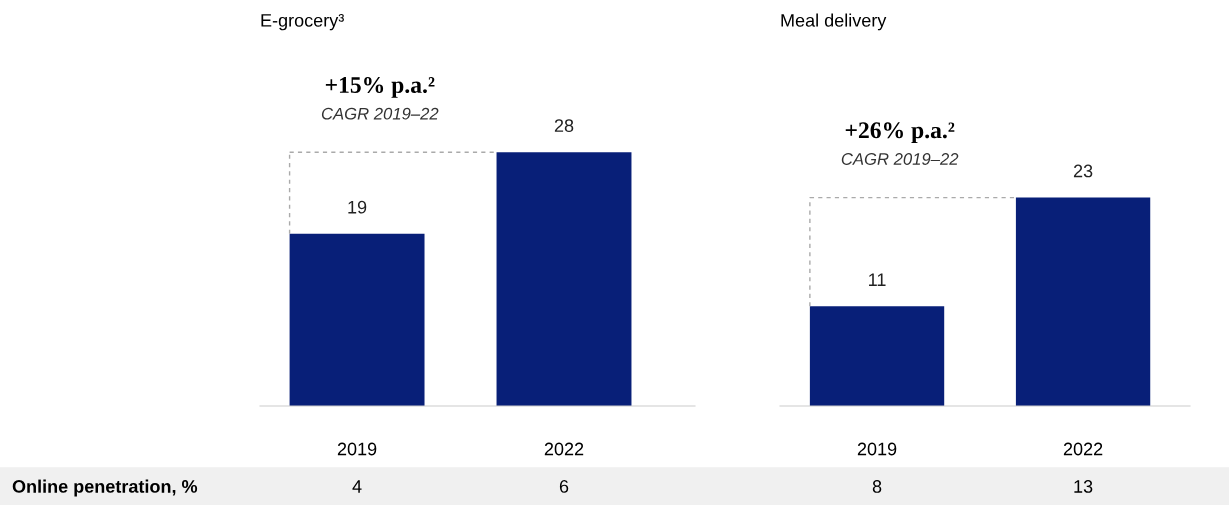 The image size is (1229, 505). I want to click on text: 6, so click(564, 486).